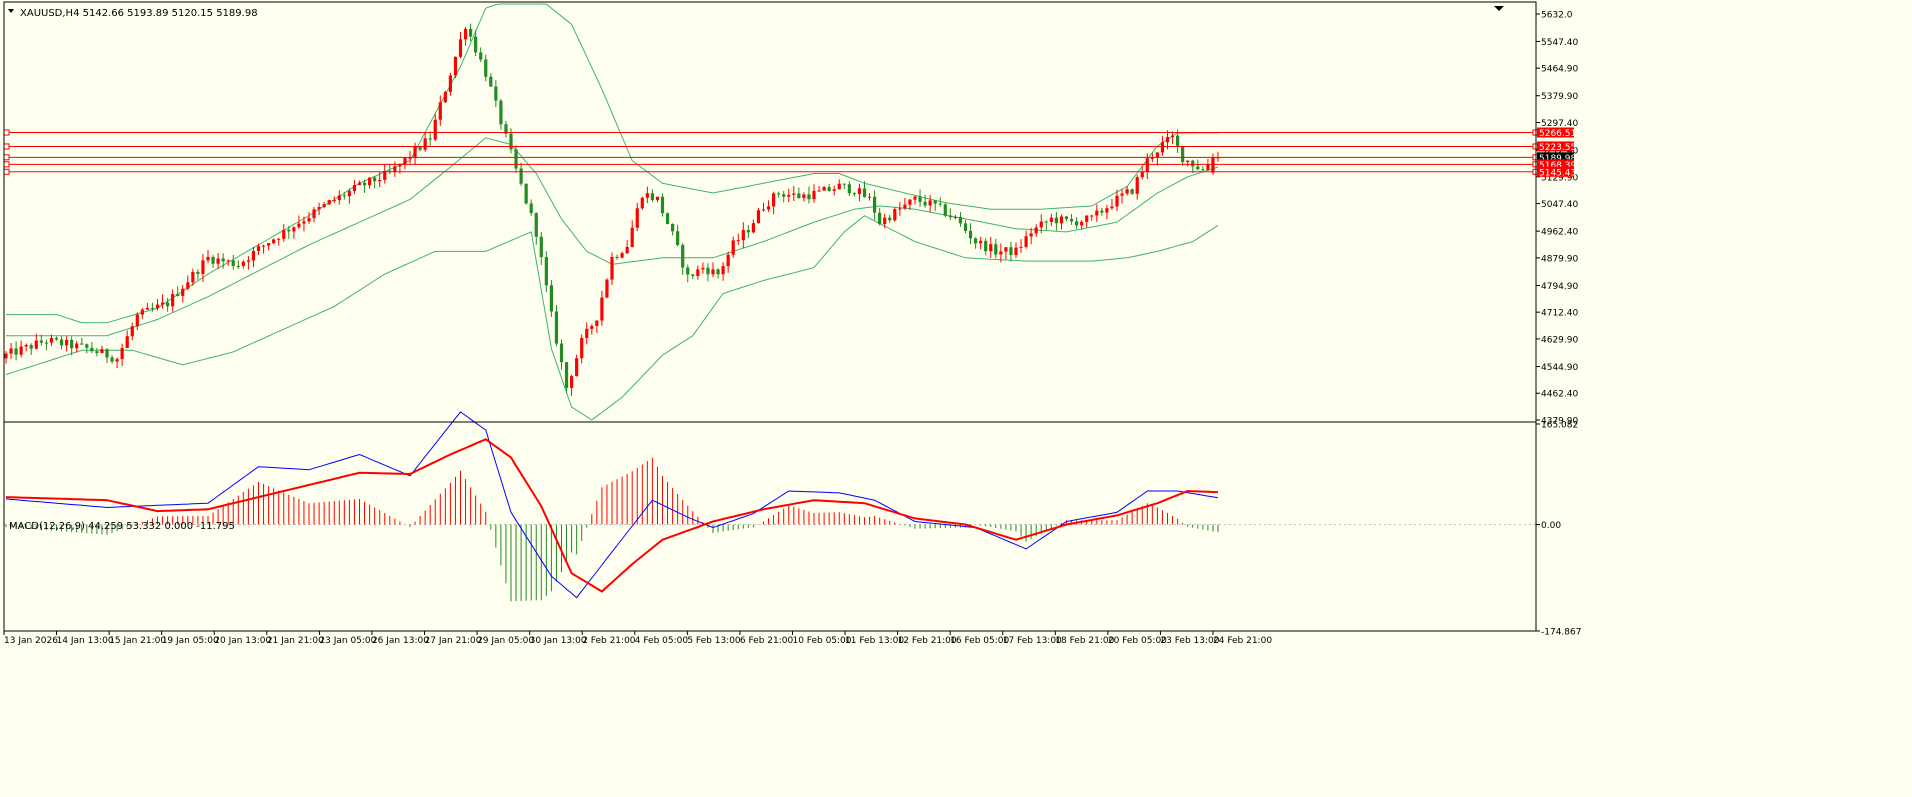 Image resolution: width=1912 pixels, height=797 pixels. What do you see at coordinates (1559, 70) in the screenshot?
I see `price-tick-label: 5464.90` at bounding box center [1559, 70].